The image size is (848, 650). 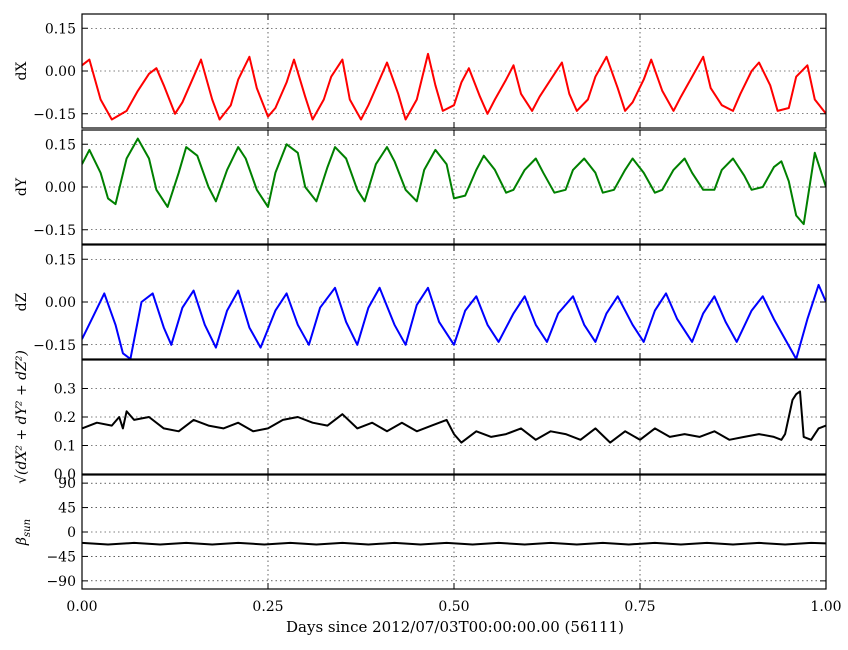 I want to click on beta-sun-y-axis-label: βsun, so click(x=23, y=532).